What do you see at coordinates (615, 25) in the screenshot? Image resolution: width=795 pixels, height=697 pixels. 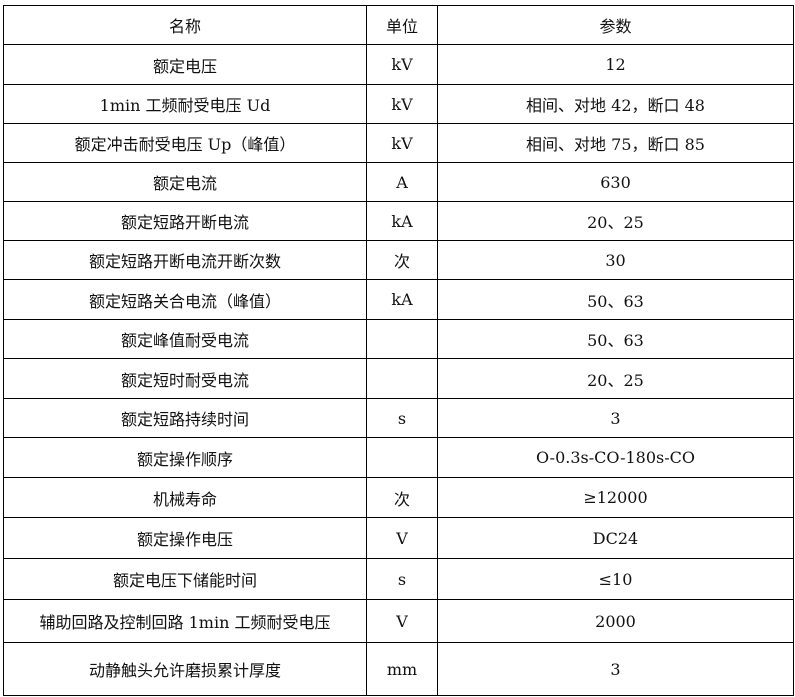 I see `header-value: 参数` at bounding box center [615, 25].